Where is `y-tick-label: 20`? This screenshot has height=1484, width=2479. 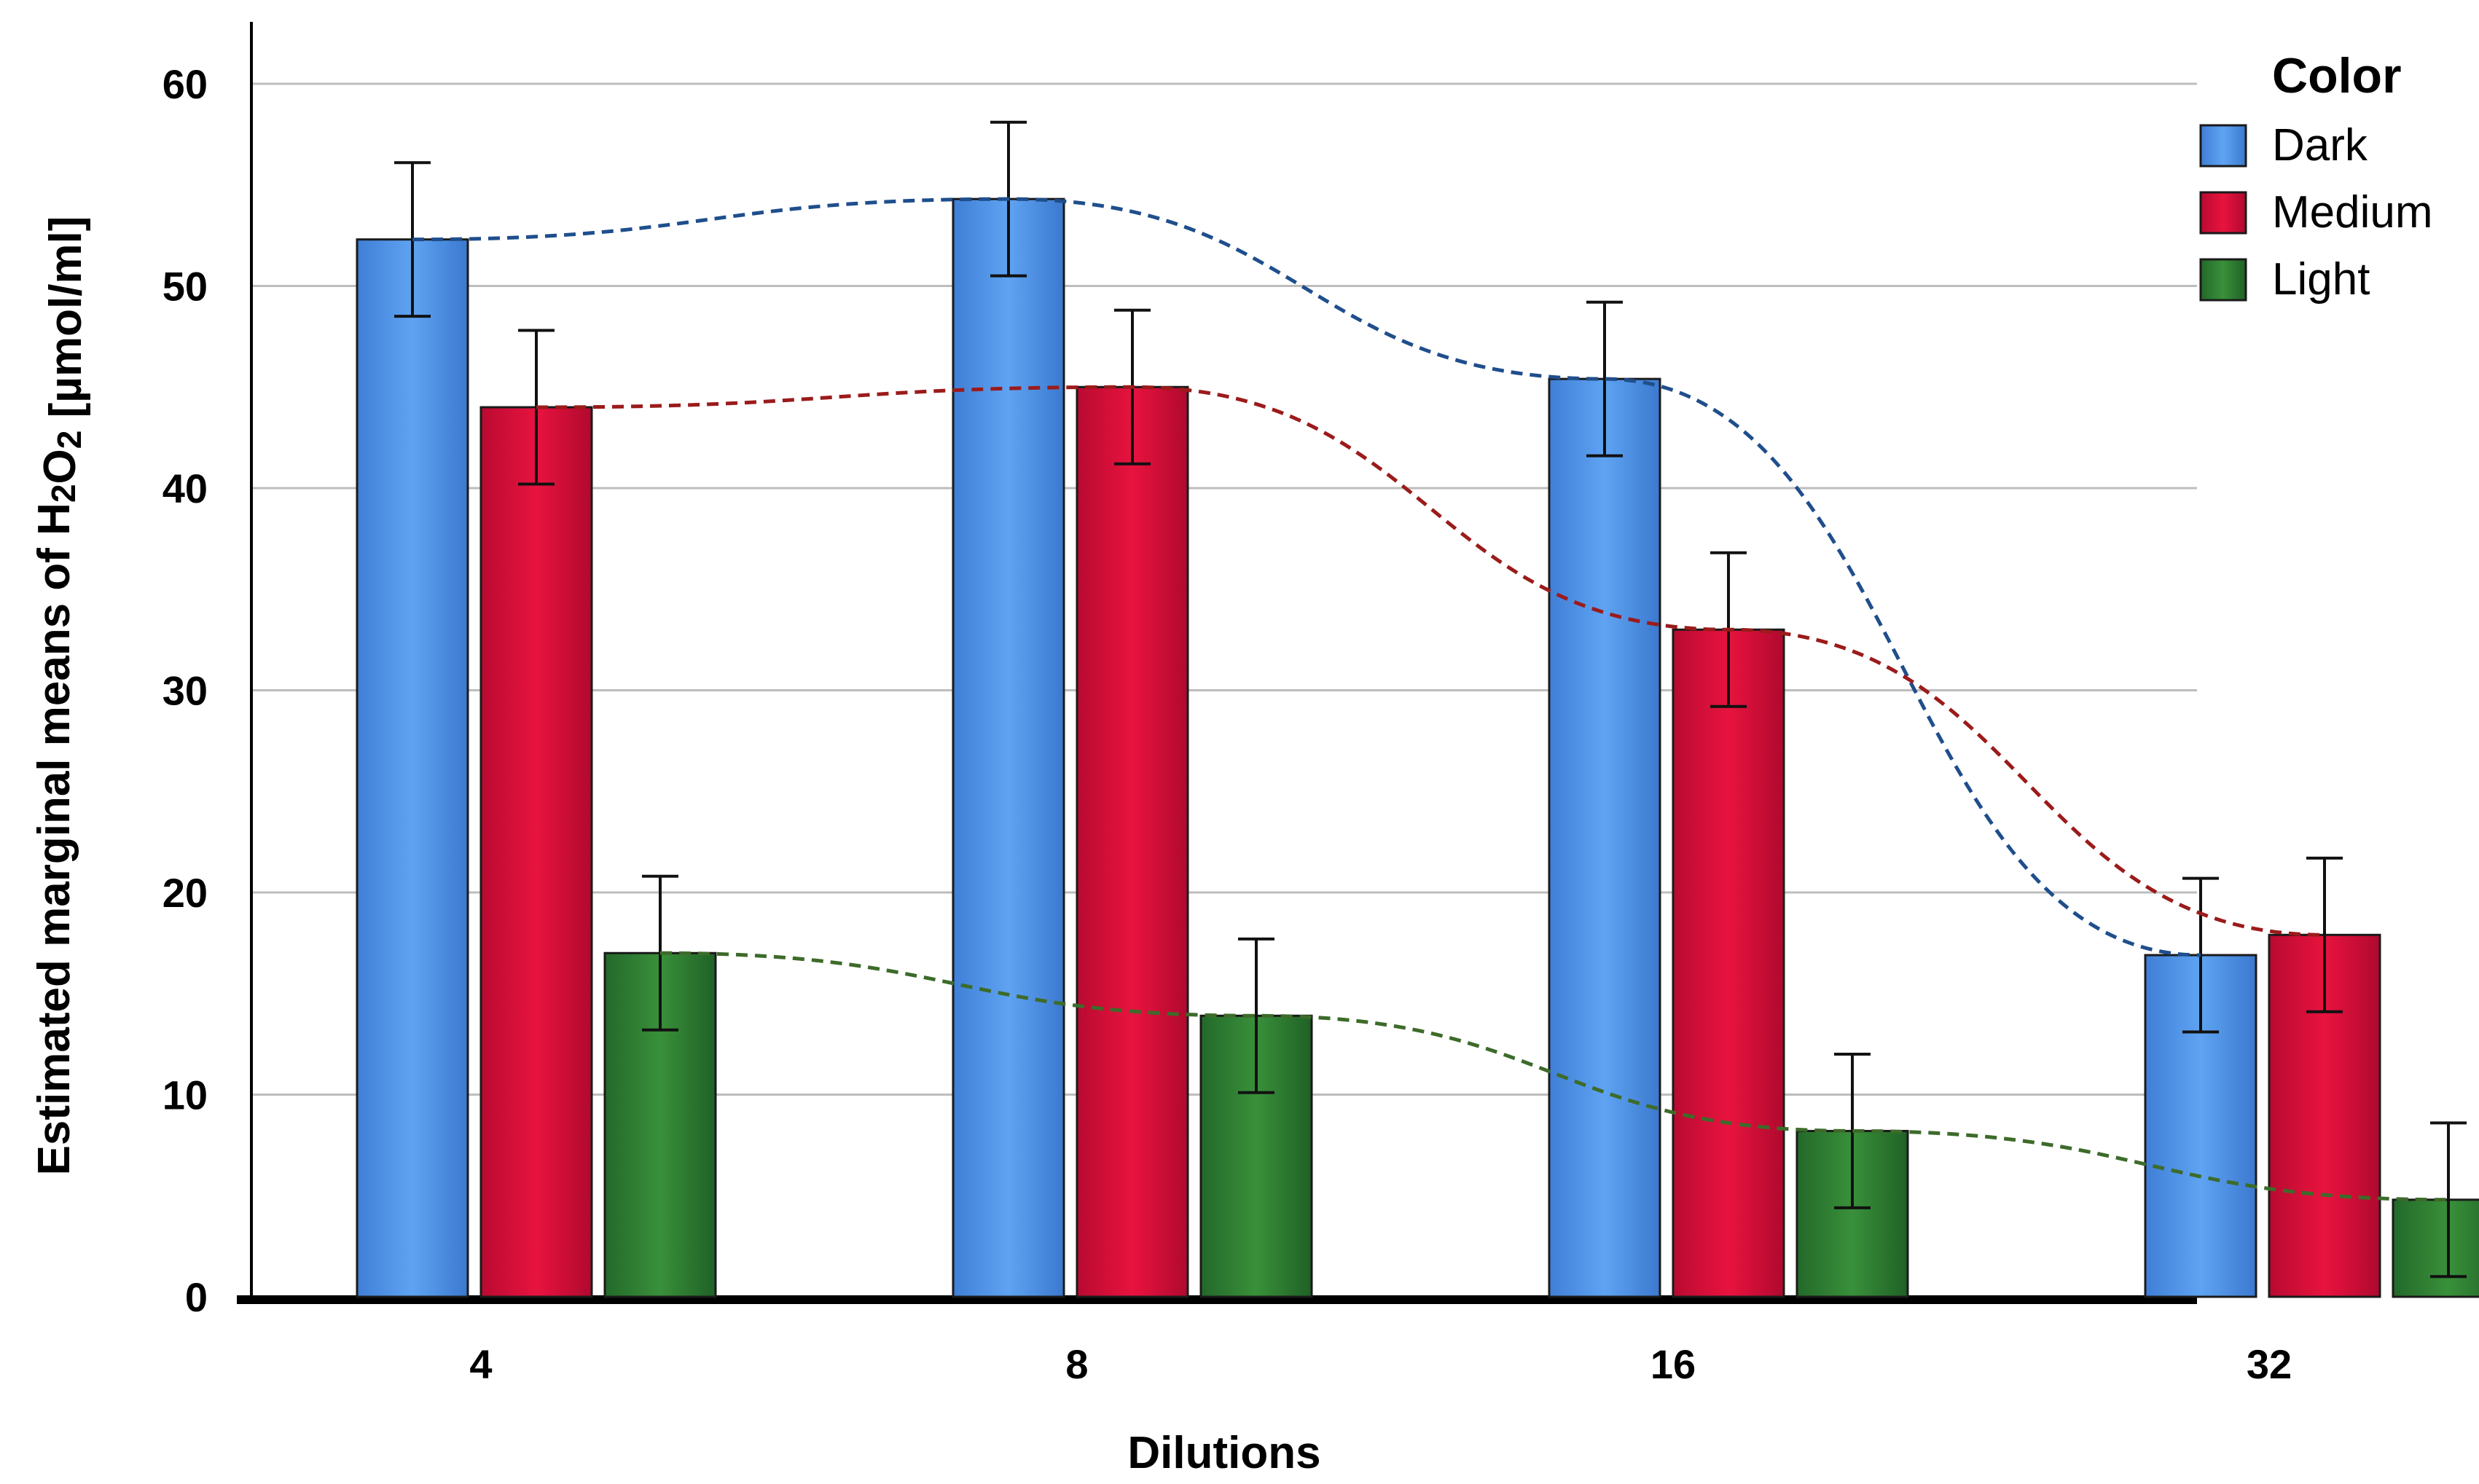
y-tick-label: 20 is located at coordinates (185, 893).